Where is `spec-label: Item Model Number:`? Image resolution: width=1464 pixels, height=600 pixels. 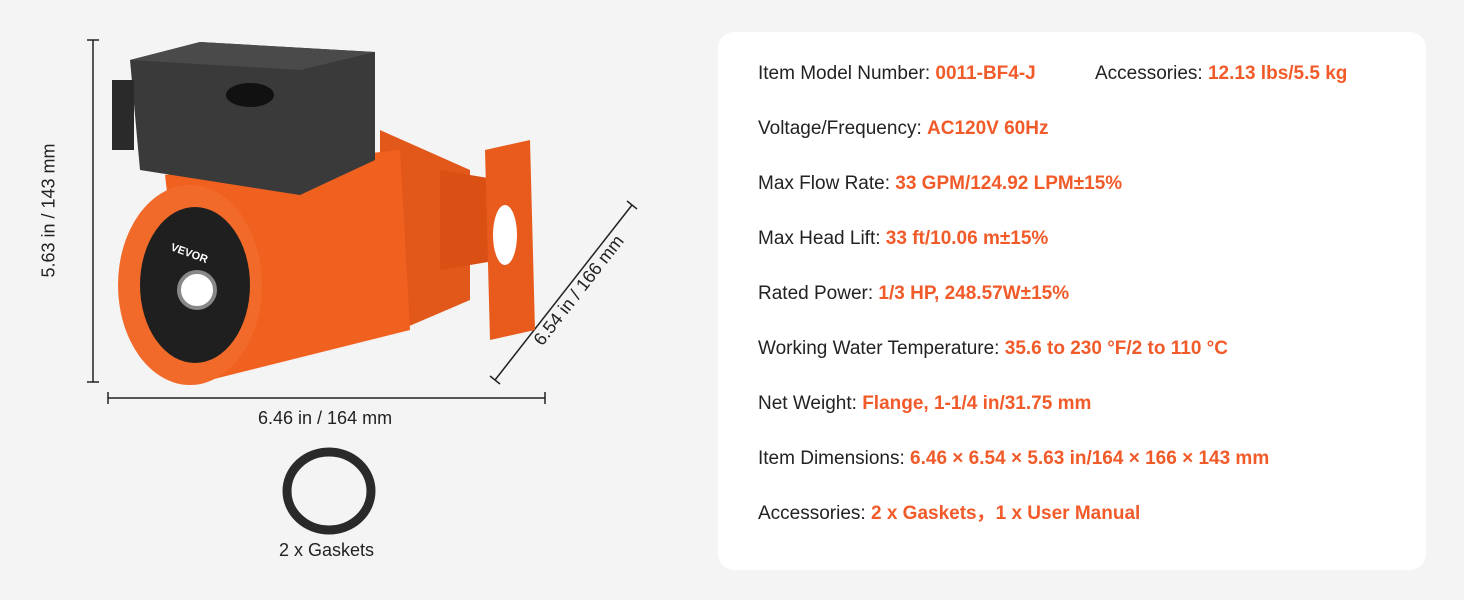 spec-label: Item Model Number: is located at coordinates (847, 73).